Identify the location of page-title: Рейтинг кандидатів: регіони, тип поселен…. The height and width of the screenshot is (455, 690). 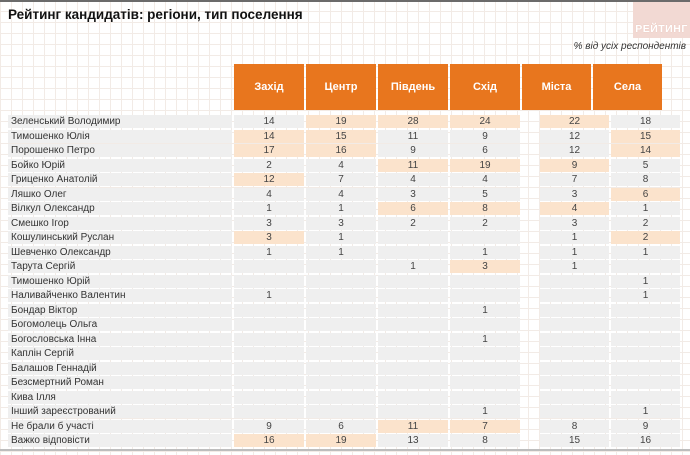
(155, 14).